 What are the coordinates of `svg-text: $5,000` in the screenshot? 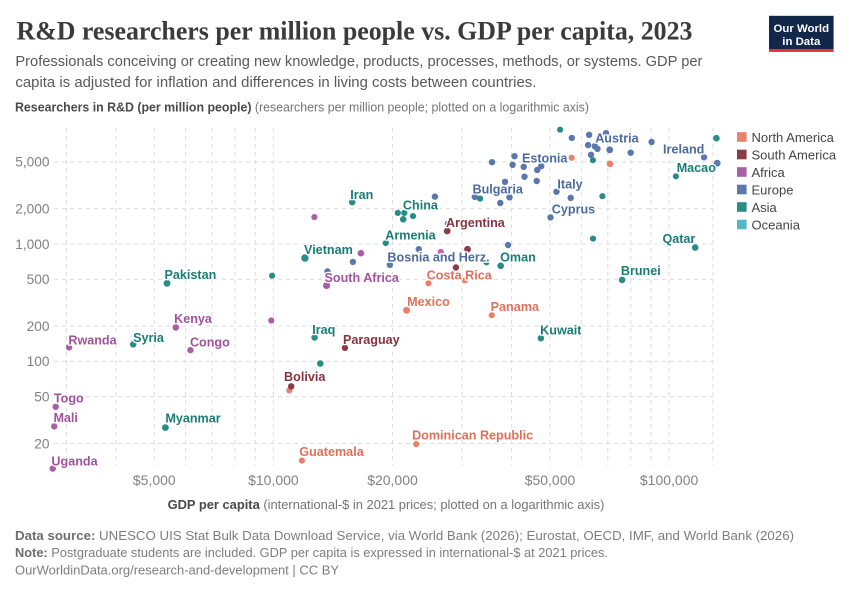 It's located at (154, 480).